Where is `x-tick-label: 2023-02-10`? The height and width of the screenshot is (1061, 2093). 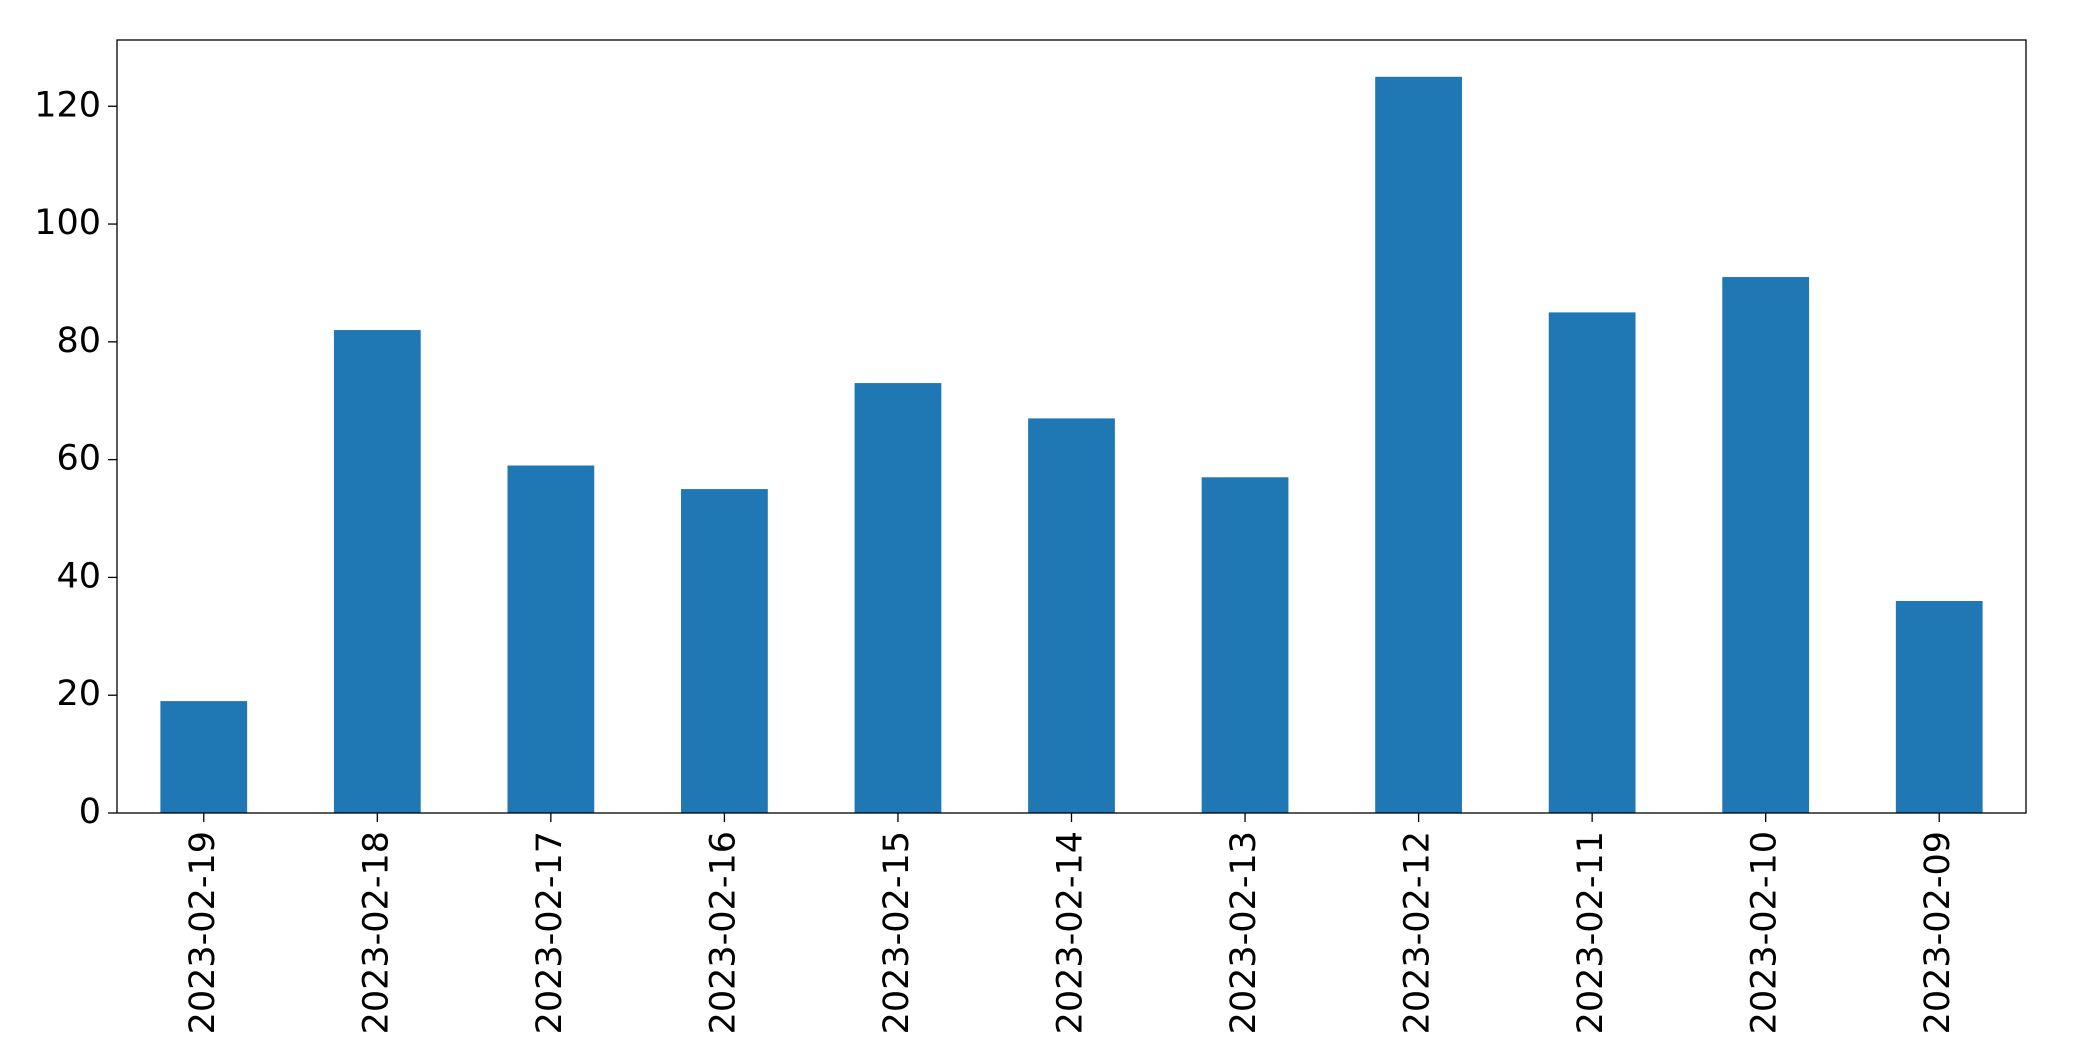
x-tick-label: 2023-02-10 is located at coordinates (1765, 932).